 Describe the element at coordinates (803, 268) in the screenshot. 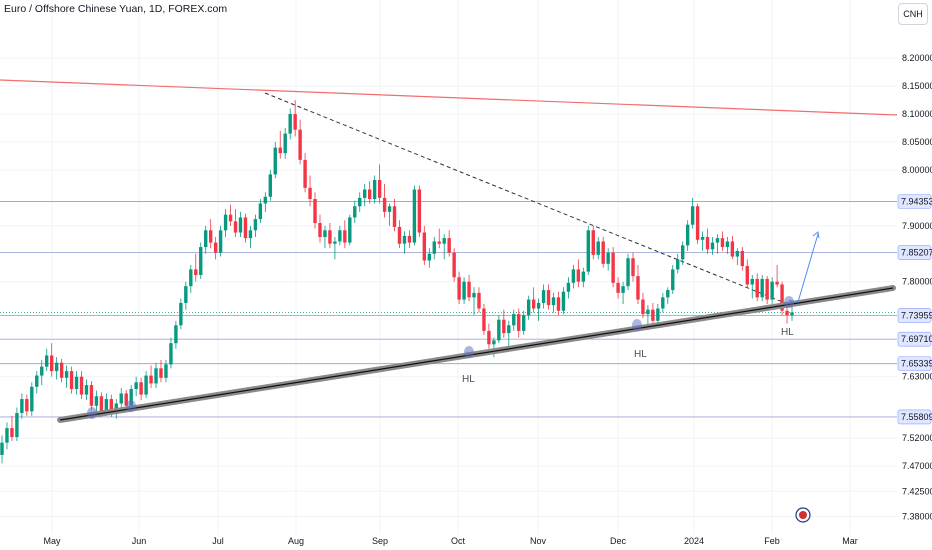

I see `projection-arrow` at that location.